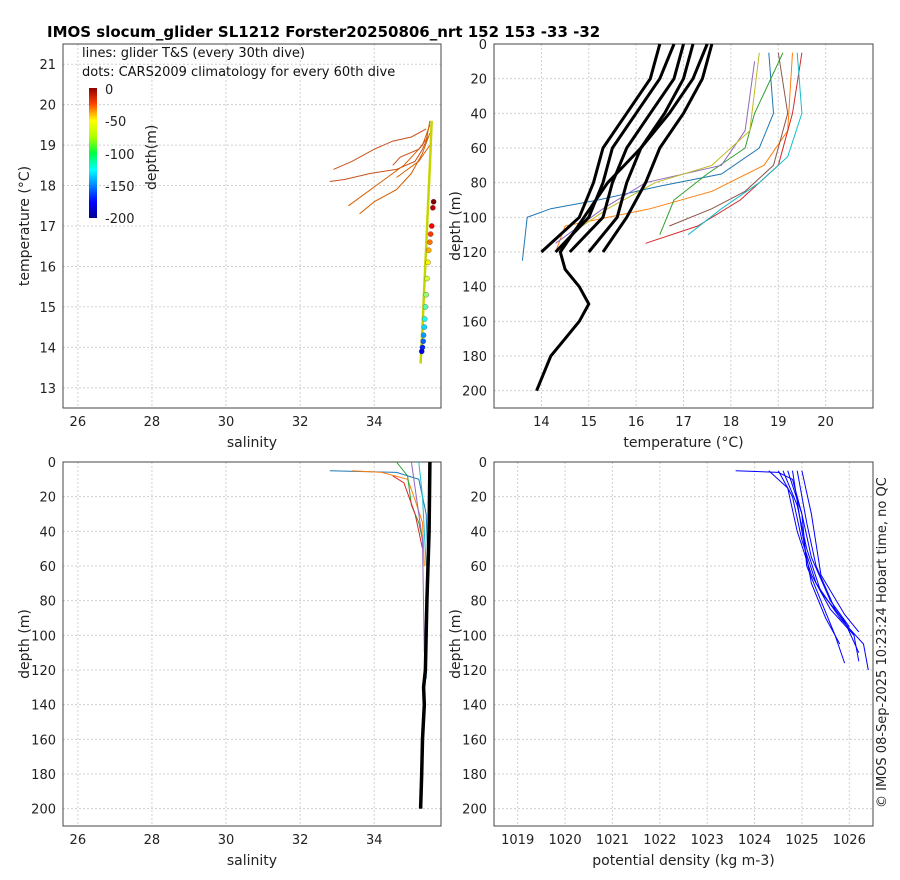 The image size is (900, 880). Describe the element at coordinates (25, 644) in the screenshot. I see `y-axis-label: depth (m)` at that location.